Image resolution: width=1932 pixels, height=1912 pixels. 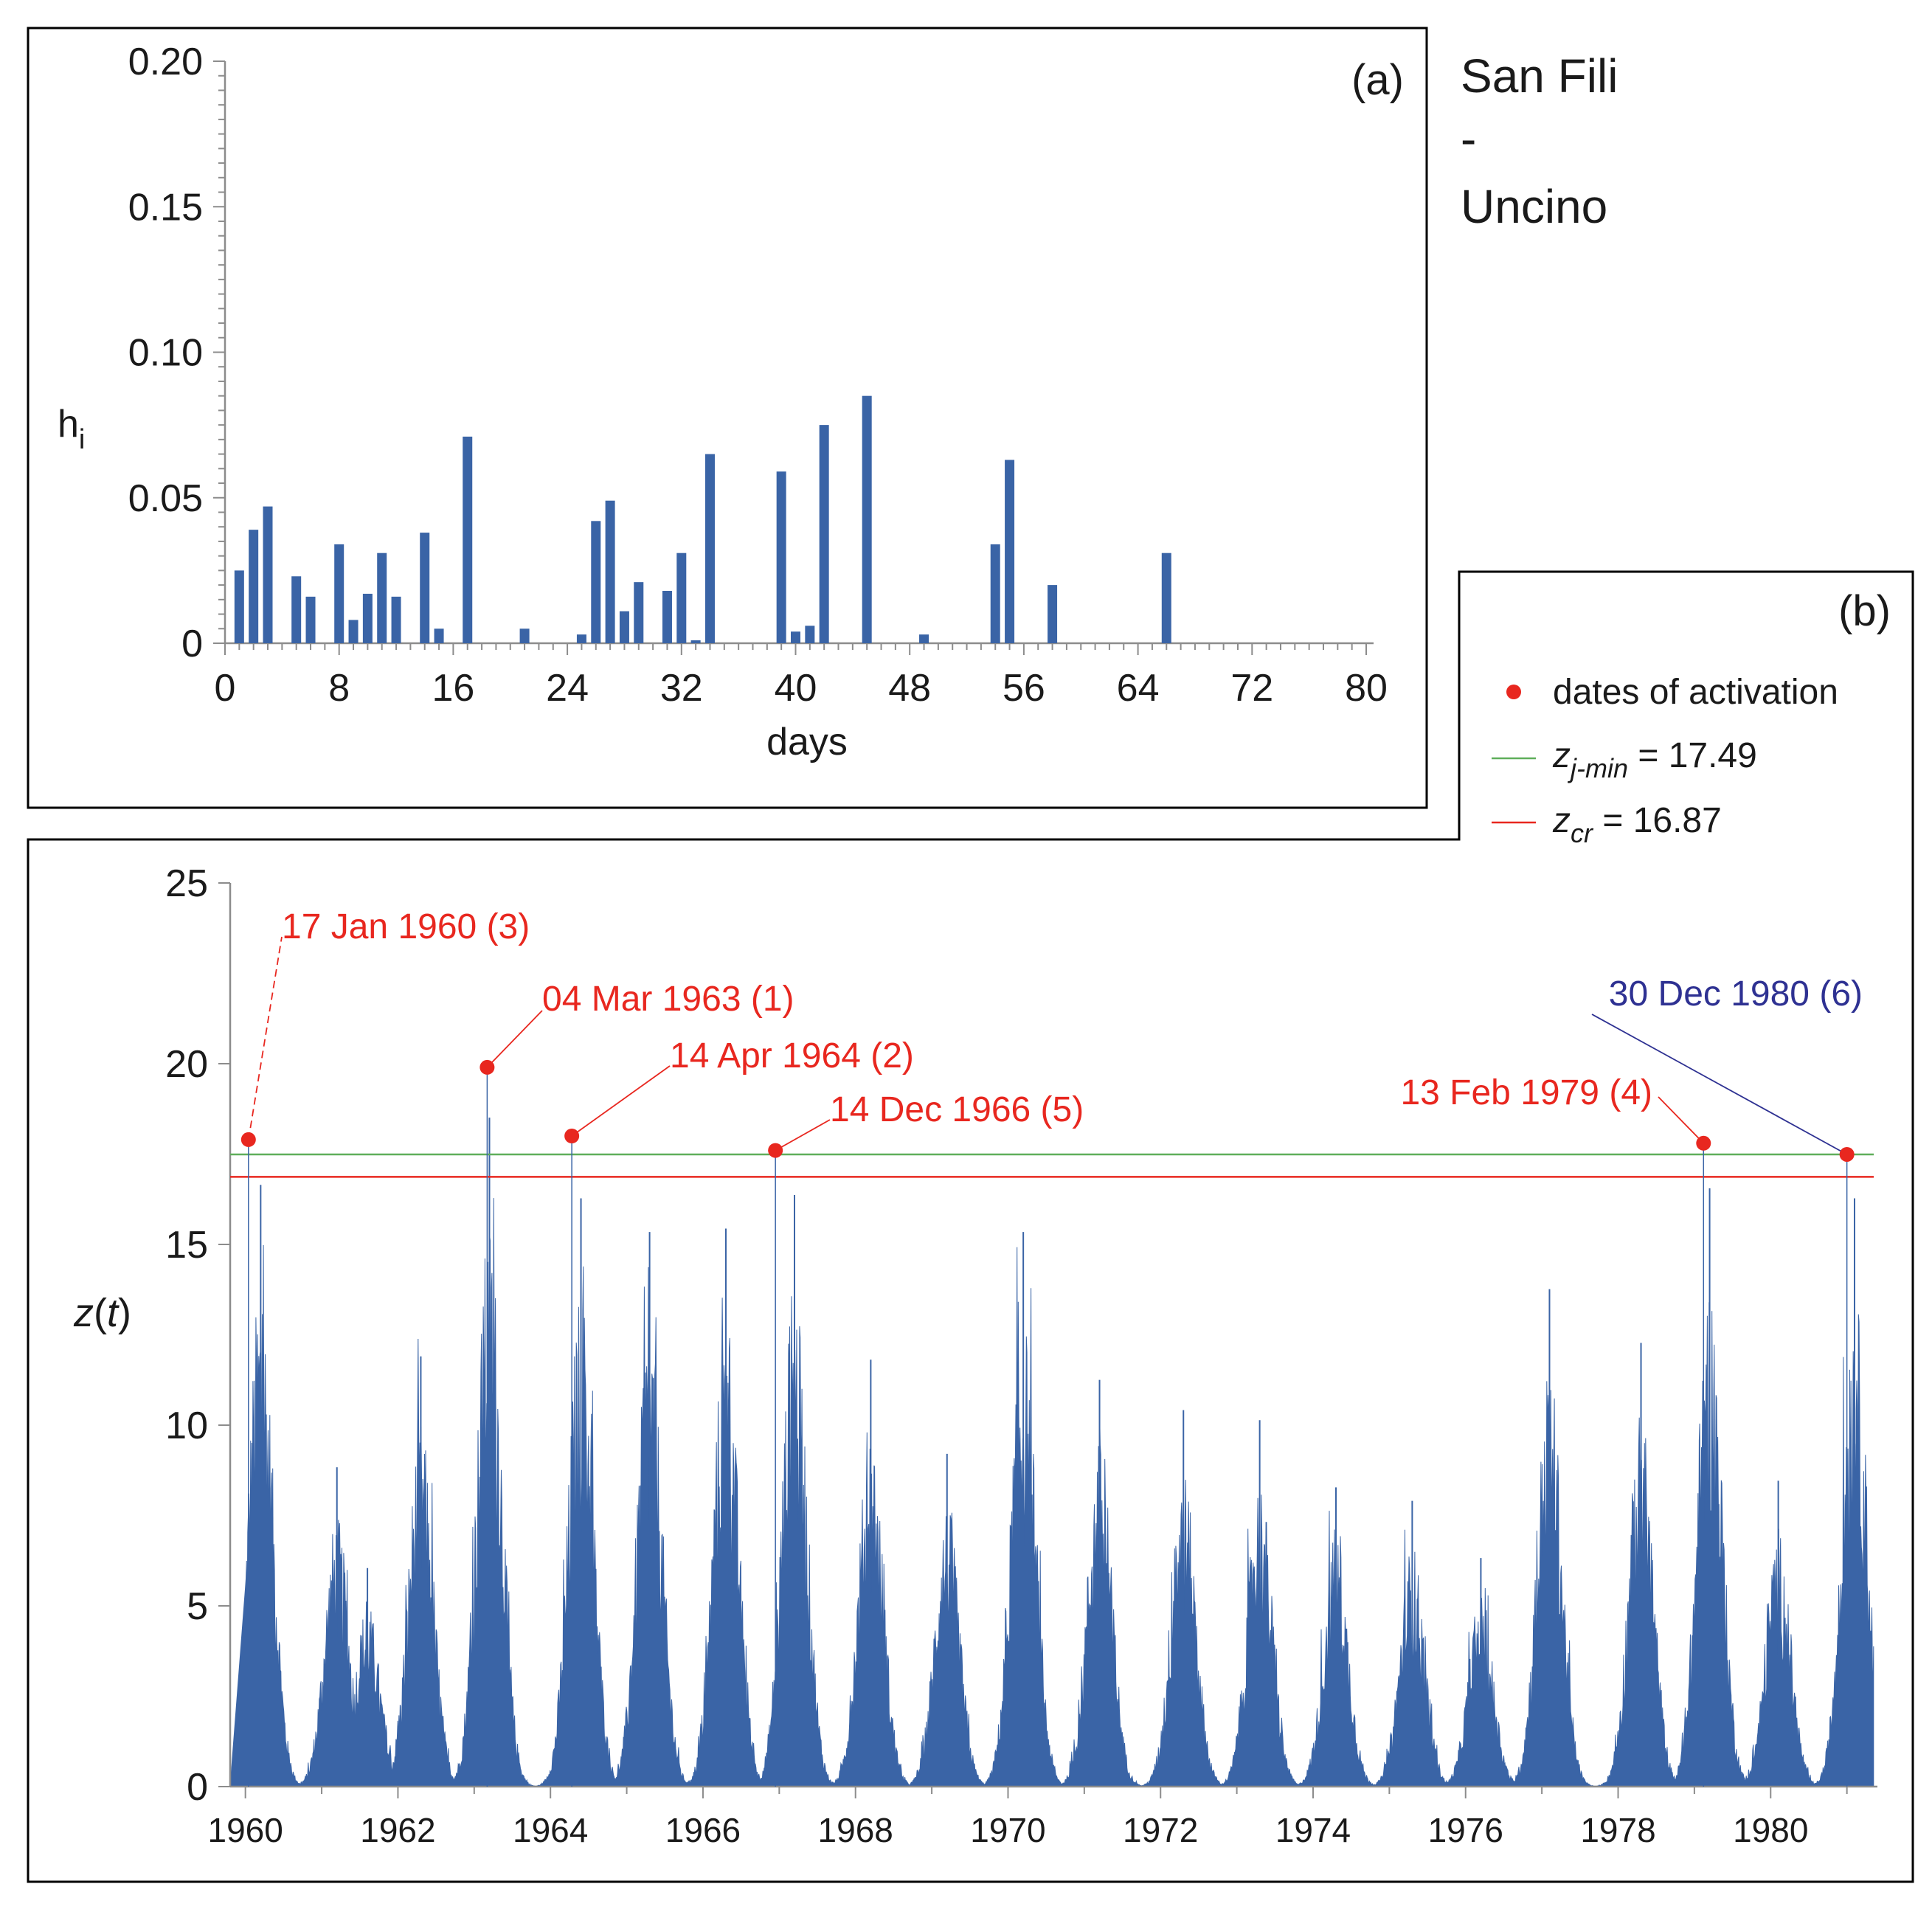 What do you see at coordinates (192, 644) in the screenshot?
I see `panel-a-y-tick-label: 0` at bounding box center [192, 644].